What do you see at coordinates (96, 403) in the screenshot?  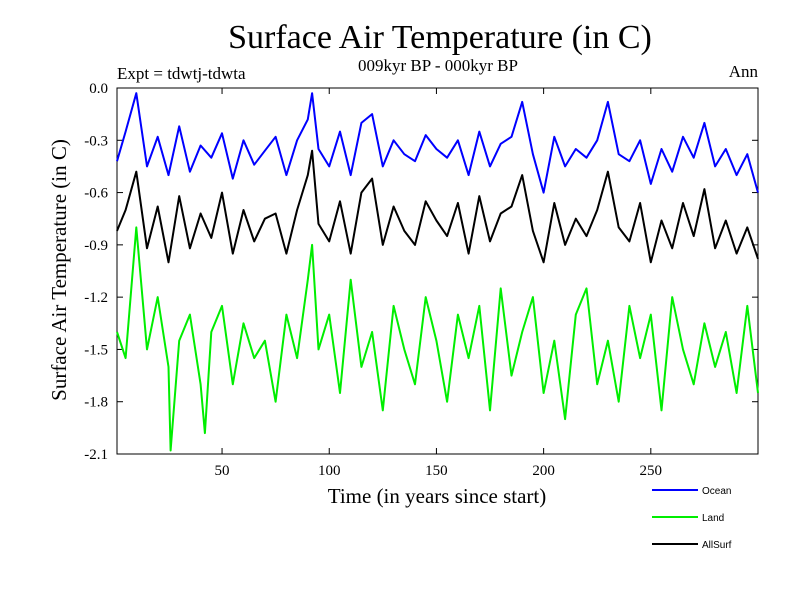 I see `y-tick-label: -1.8` at bounding box center [96, 403].